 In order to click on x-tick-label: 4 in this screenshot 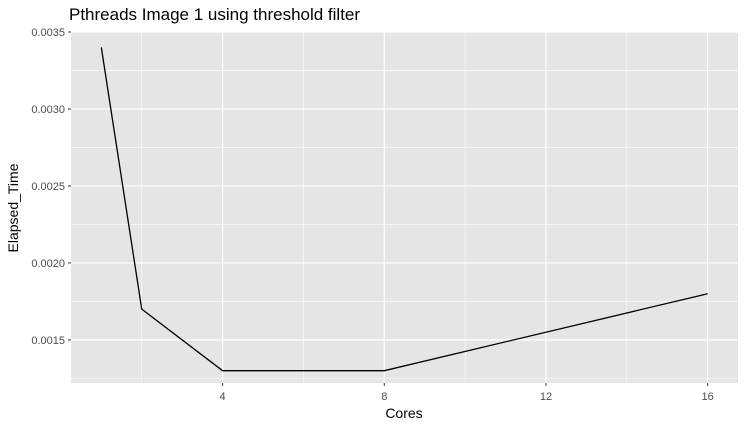, I will do `click(223, 397)`.